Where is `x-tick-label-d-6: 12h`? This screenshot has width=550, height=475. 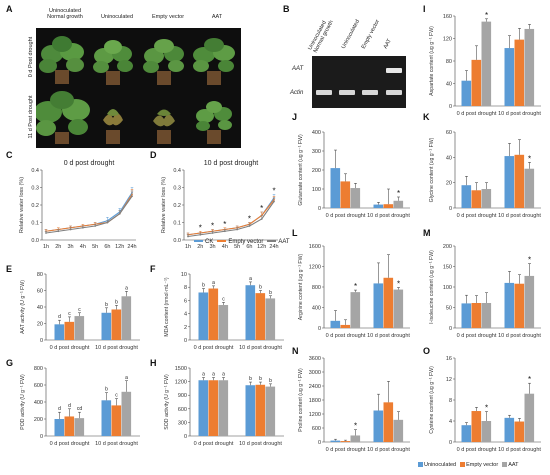 x-tick-label-d-6: 12h is located at coordinates (261, 247).